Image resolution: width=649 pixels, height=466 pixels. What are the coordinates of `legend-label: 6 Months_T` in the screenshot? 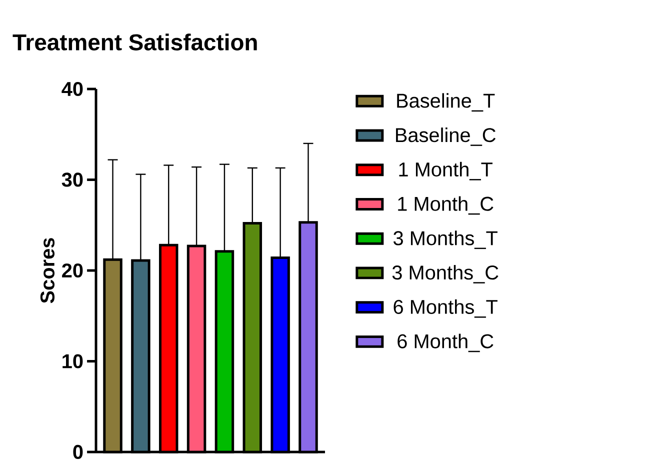 It's located at (446, 308).